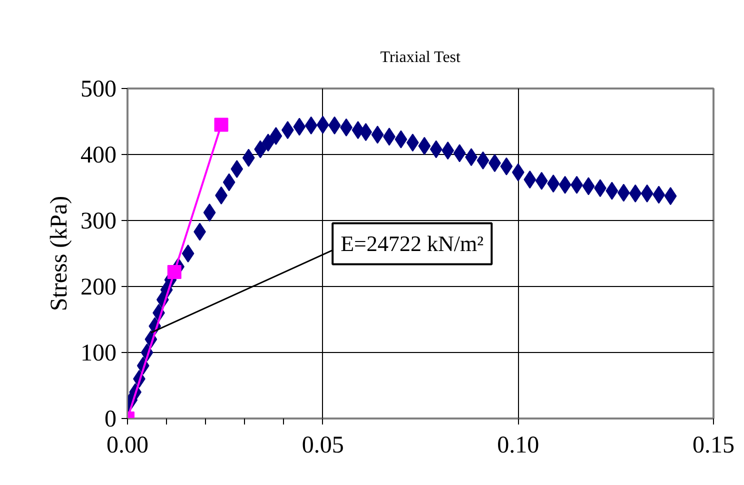  What do you see at coordinates (323, 445) in the screenshot?
I see `x-tick-label: 0.05` at bounding box center [323, 445].